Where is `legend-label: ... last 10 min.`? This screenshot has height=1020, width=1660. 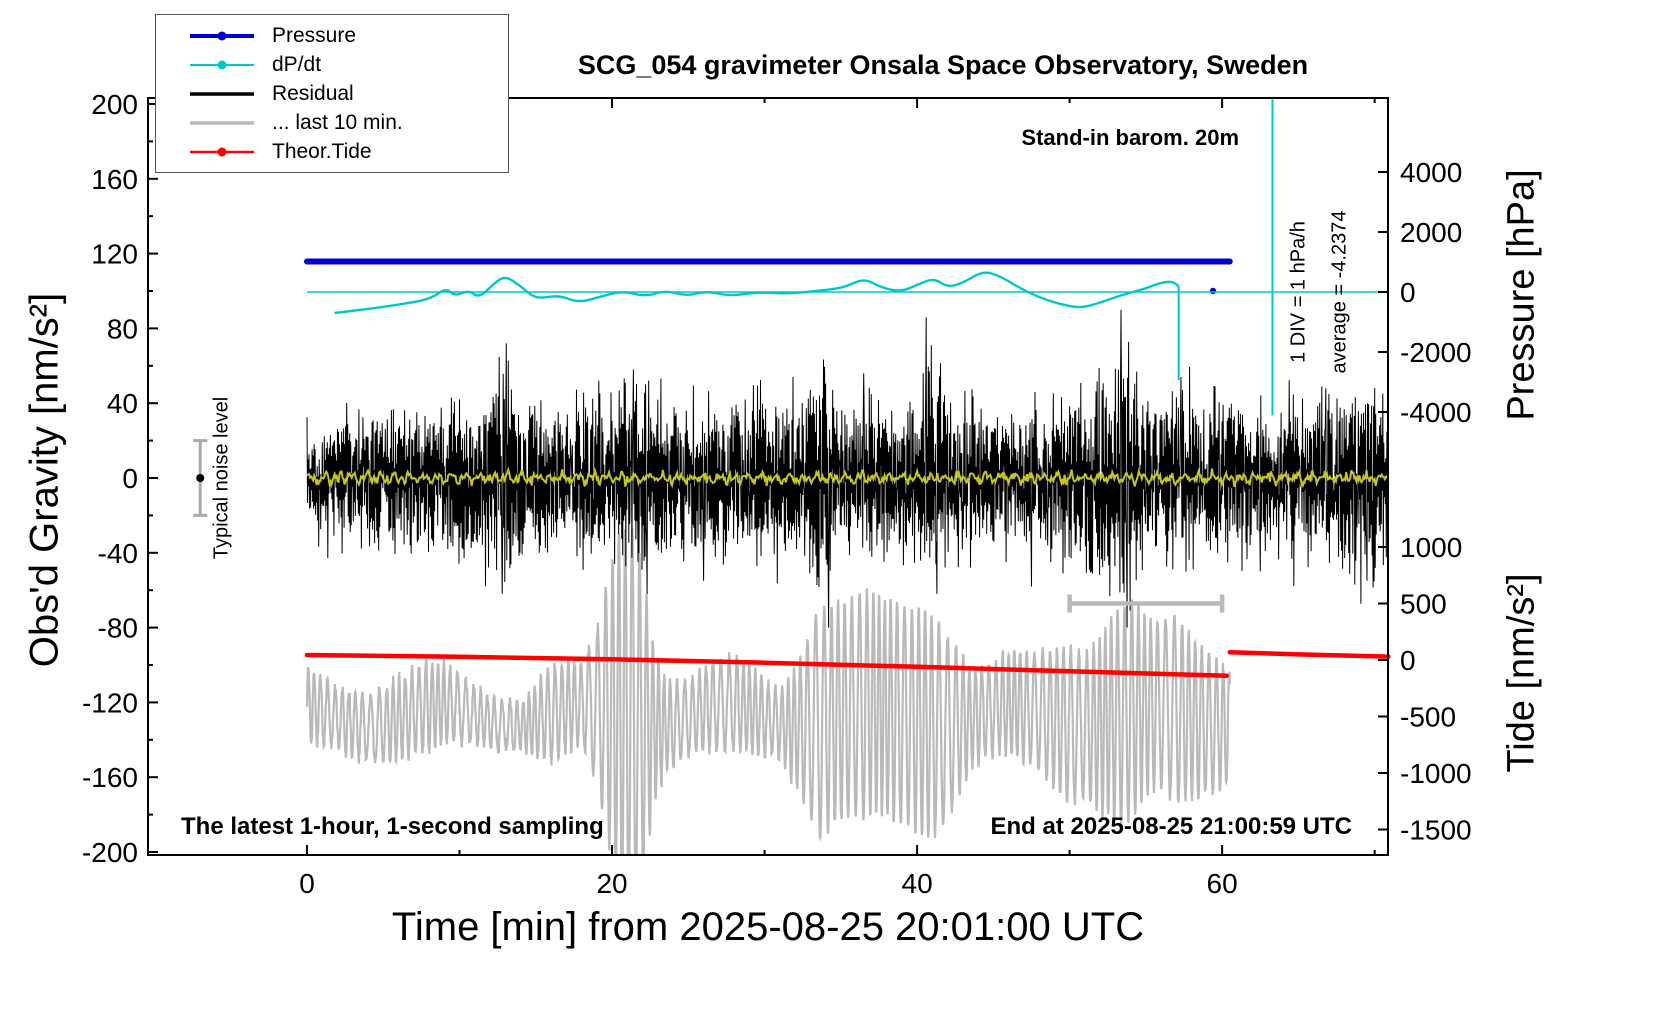
legend-label: ... last 10 min. is located at coordinates (337, 122).